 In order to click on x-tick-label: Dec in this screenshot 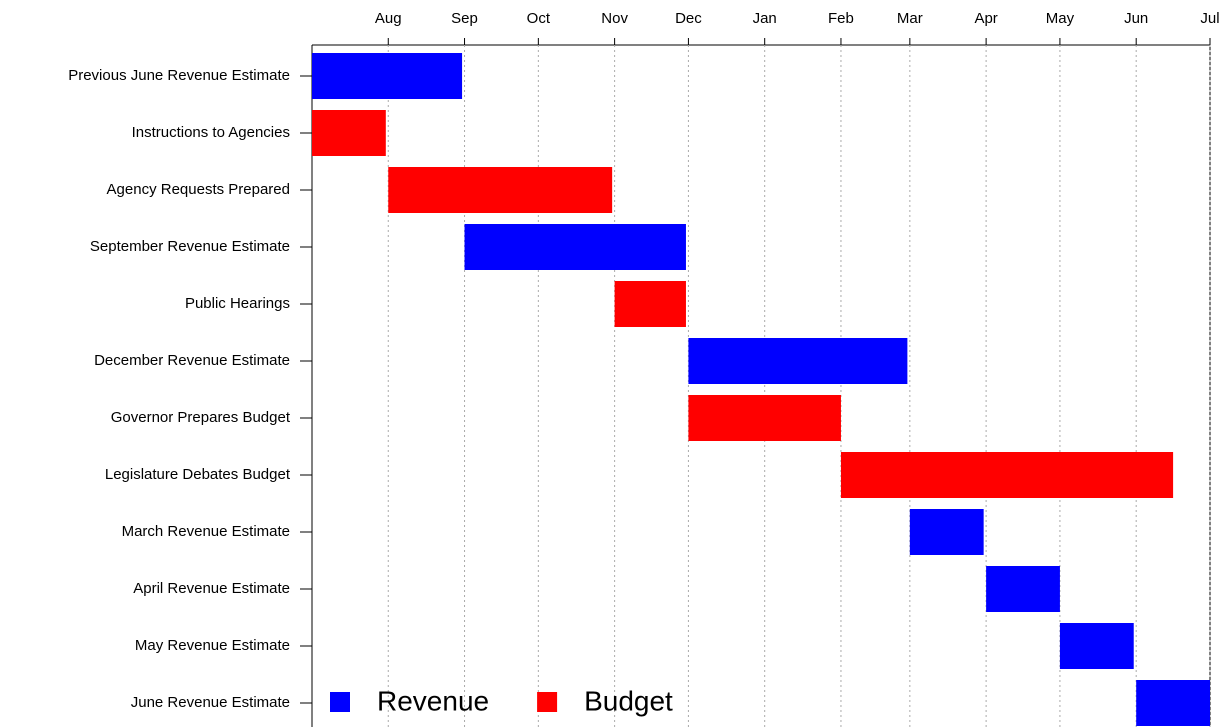, I will do `click(688, 18)`.